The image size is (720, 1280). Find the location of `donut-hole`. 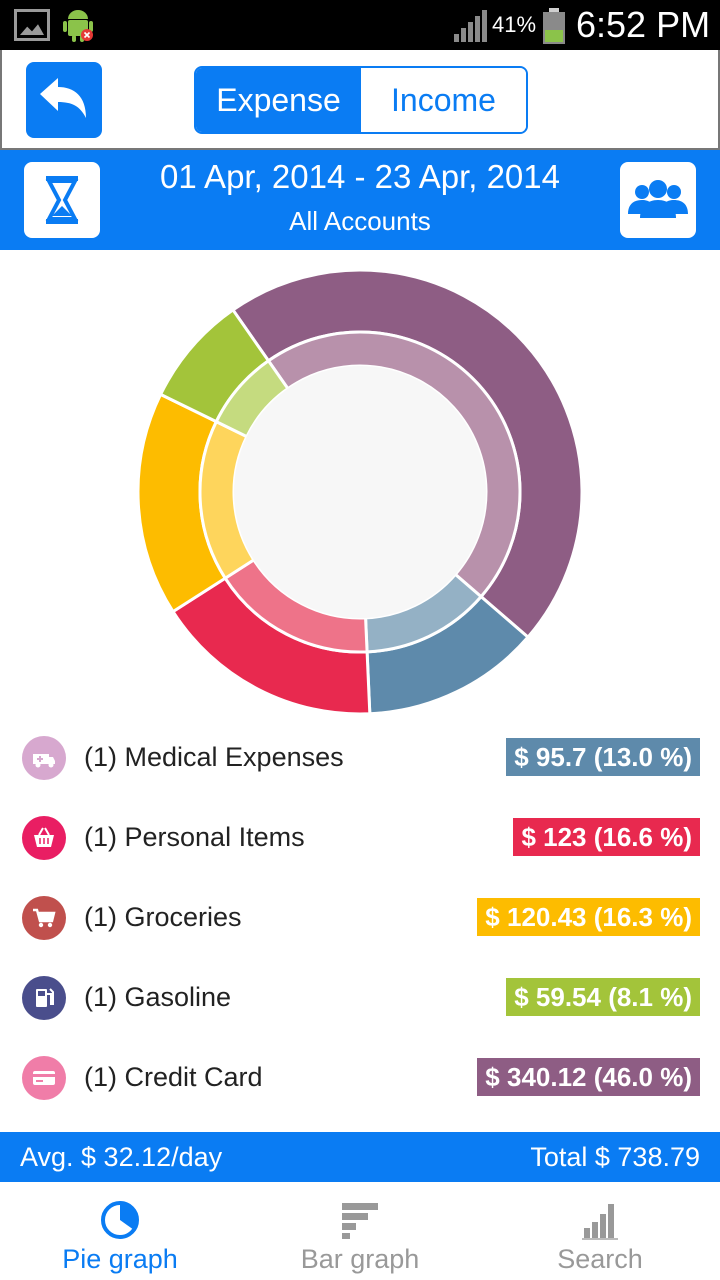

donut-hole is located at coordinates (360, 492).